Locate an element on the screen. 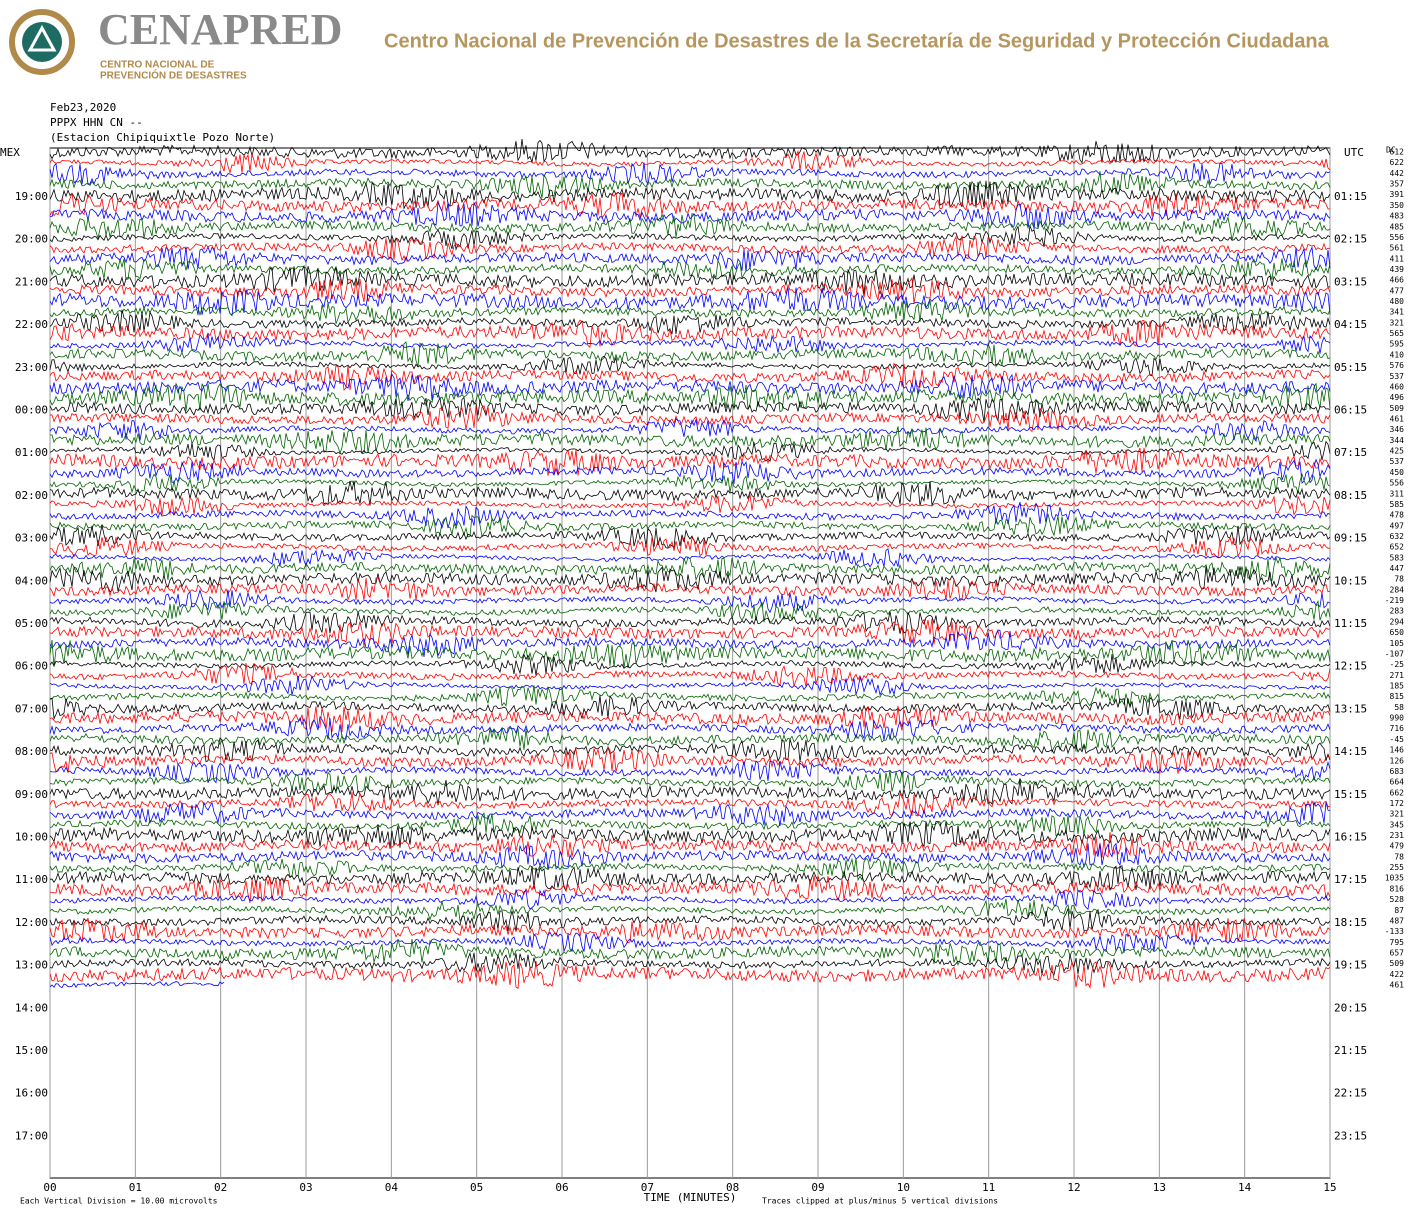 Image resolution: width=1410 pixels, height=1219 pixels. dc-offset: 346 is located at coordinates (1397, 429).